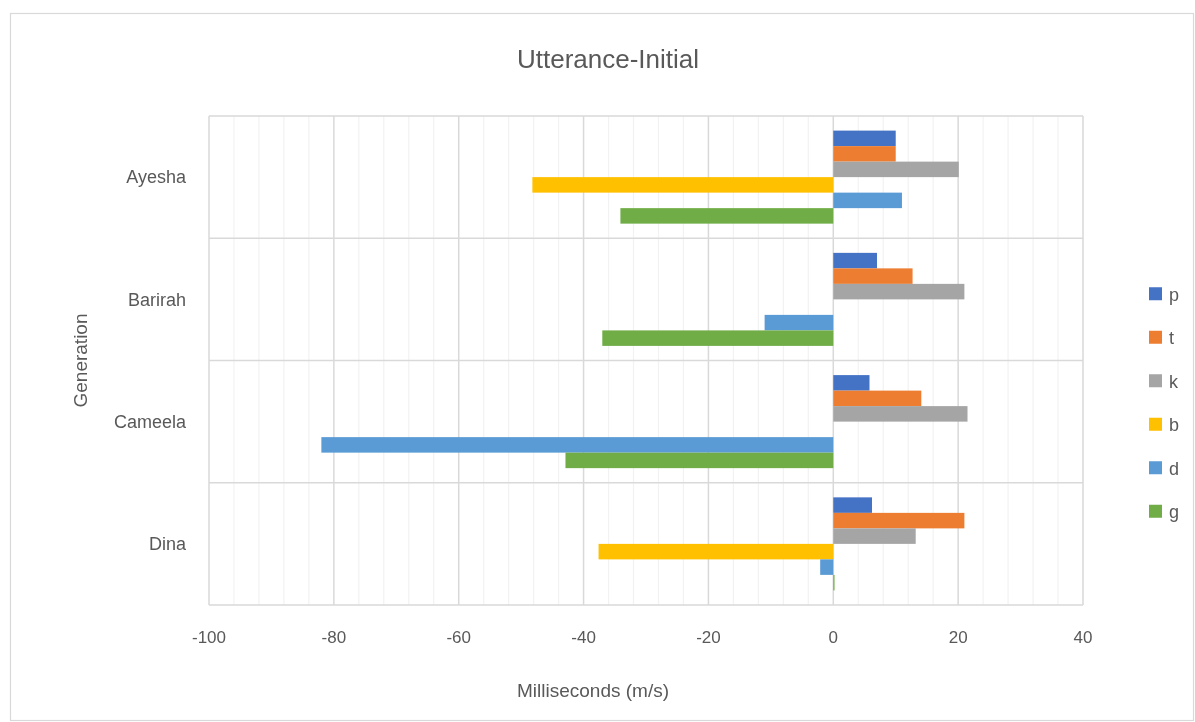 The width and height of the screenshot is (1195, 722). Describe the element at coordinates (583, 637) in the screenshot. I see `x-tick-label: -40` at that location.